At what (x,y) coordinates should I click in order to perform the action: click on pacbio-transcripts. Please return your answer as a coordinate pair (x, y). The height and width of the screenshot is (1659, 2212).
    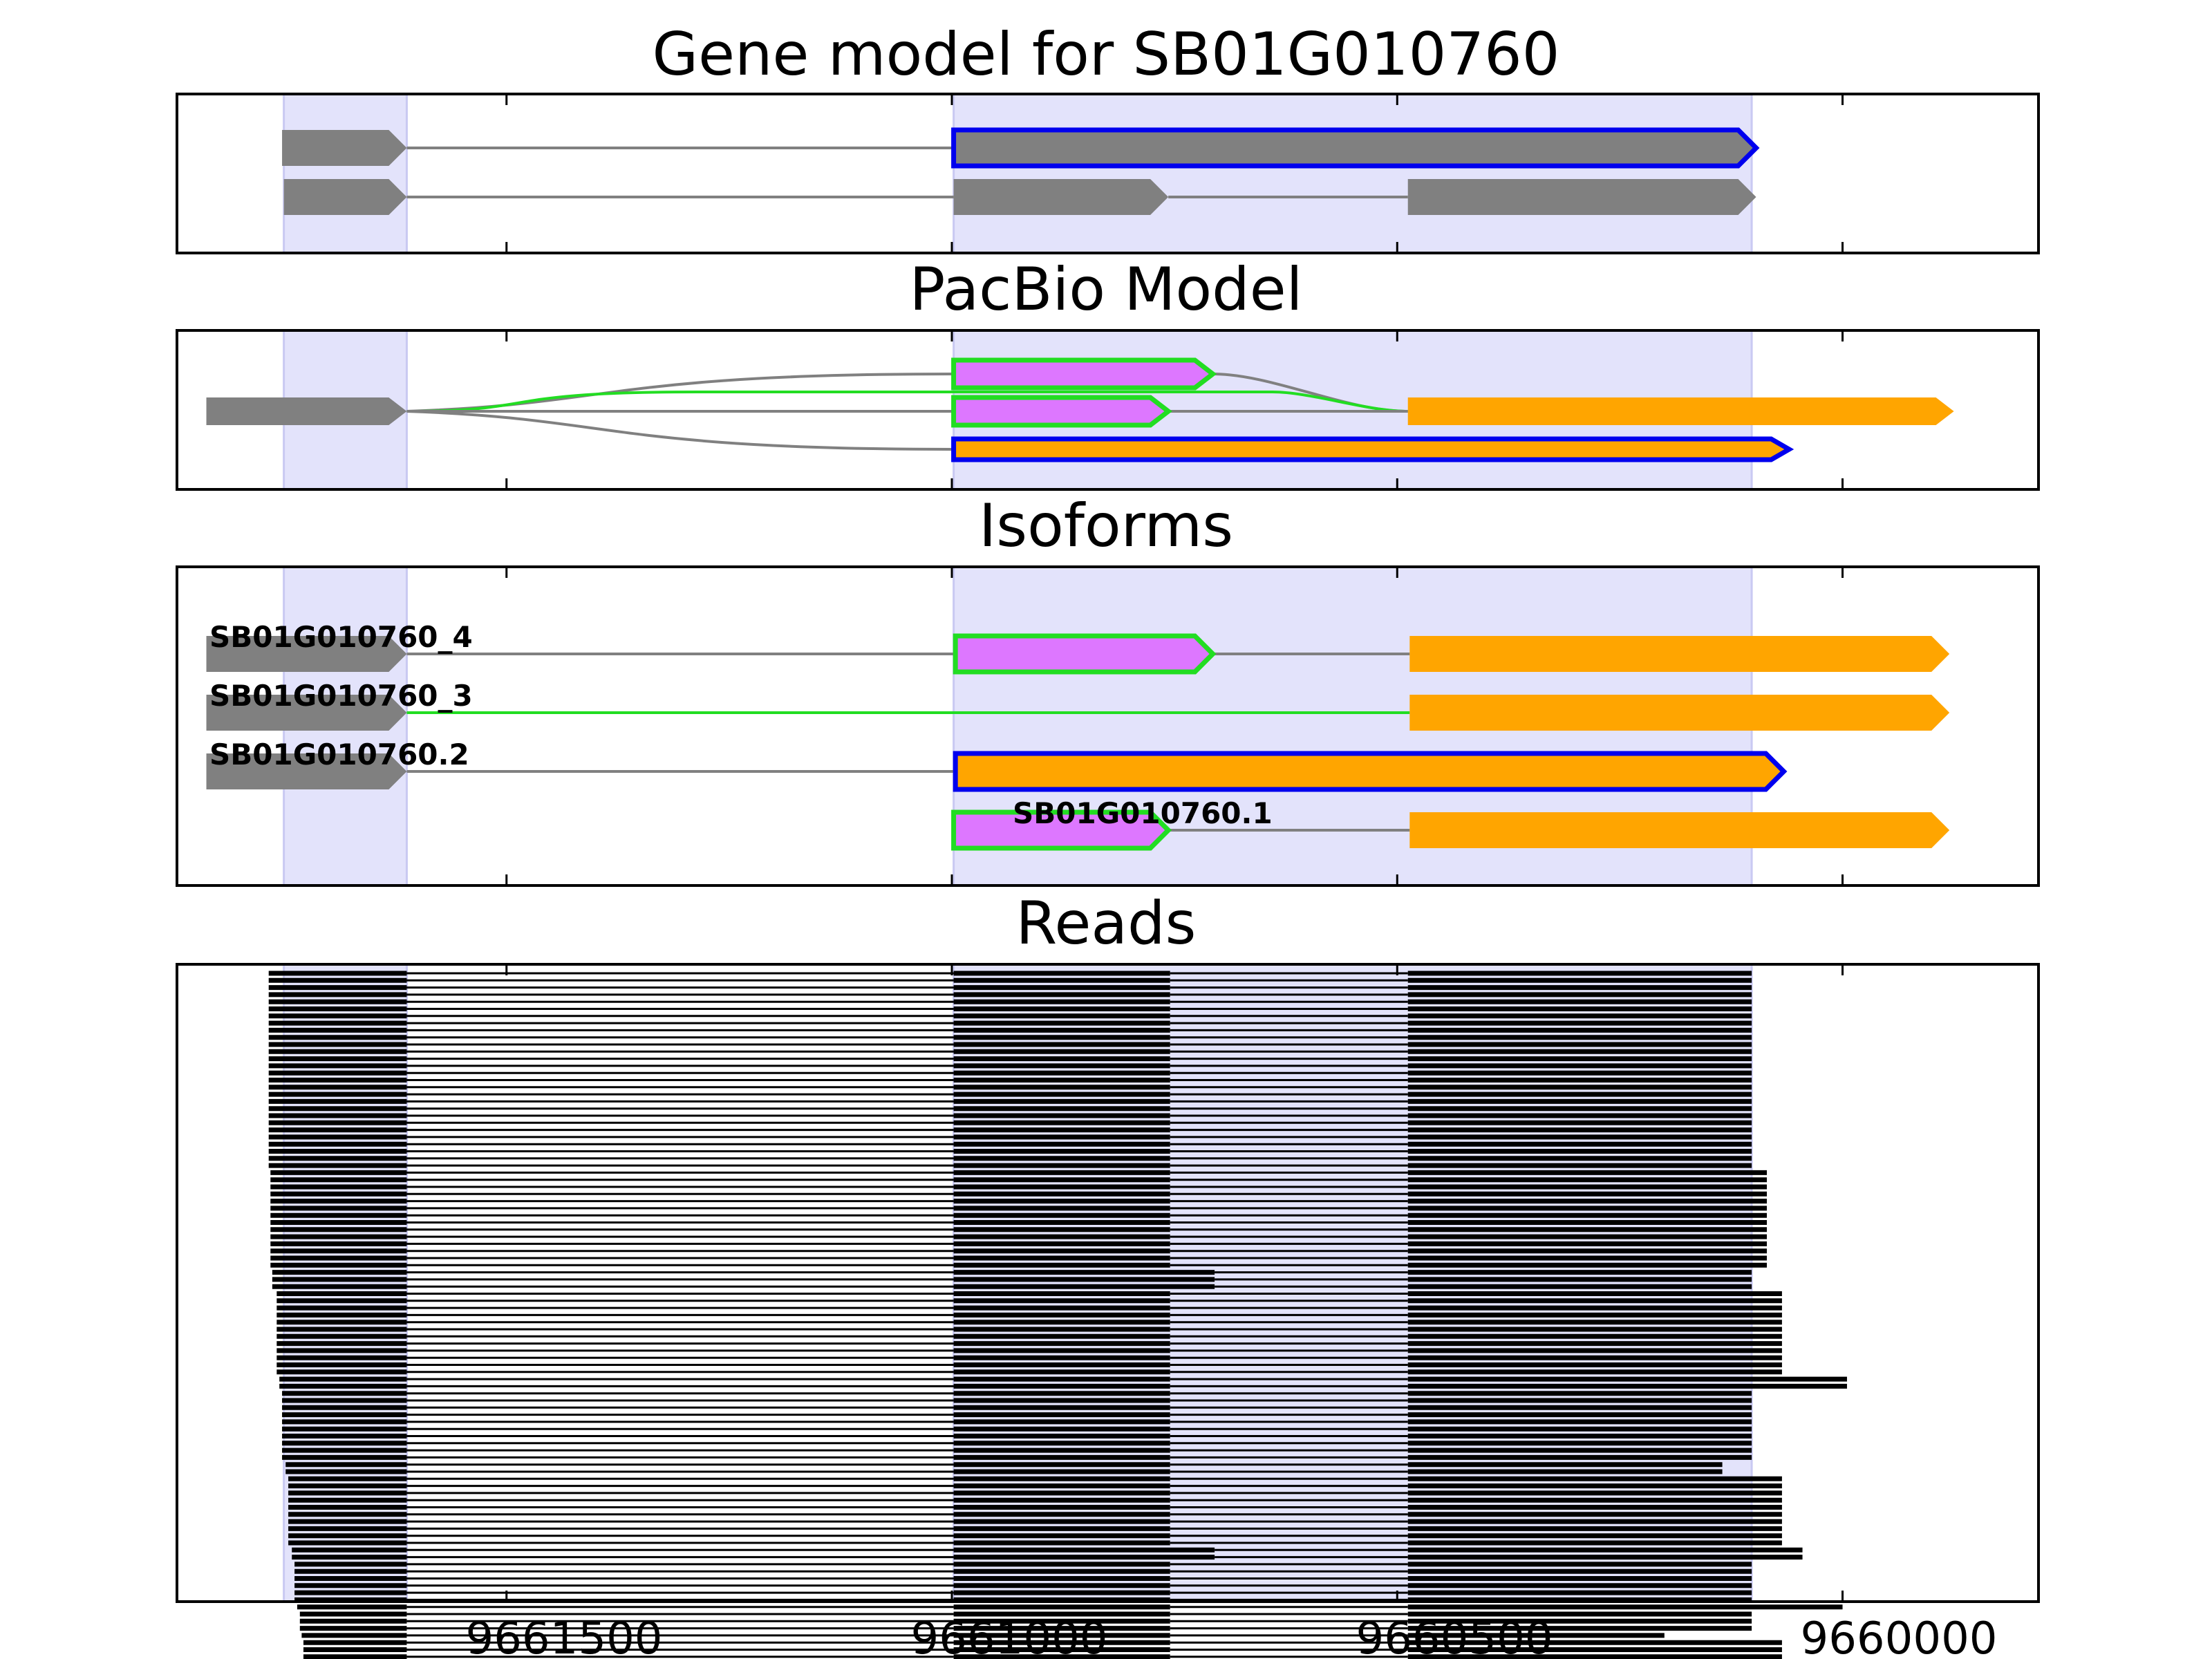
    Looking at the image, I should click on (1080, 409).